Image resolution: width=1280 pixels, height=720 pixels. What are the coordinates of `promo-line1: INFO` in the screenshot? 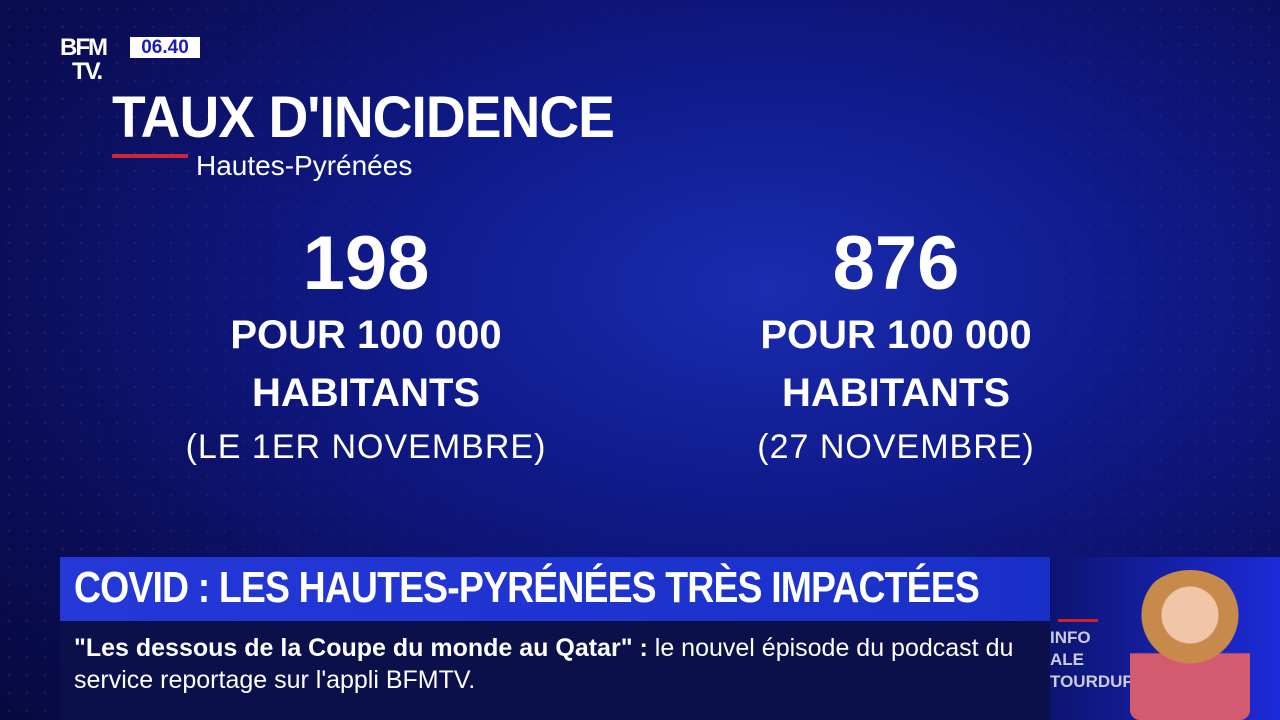 It's located at (1070, 637).